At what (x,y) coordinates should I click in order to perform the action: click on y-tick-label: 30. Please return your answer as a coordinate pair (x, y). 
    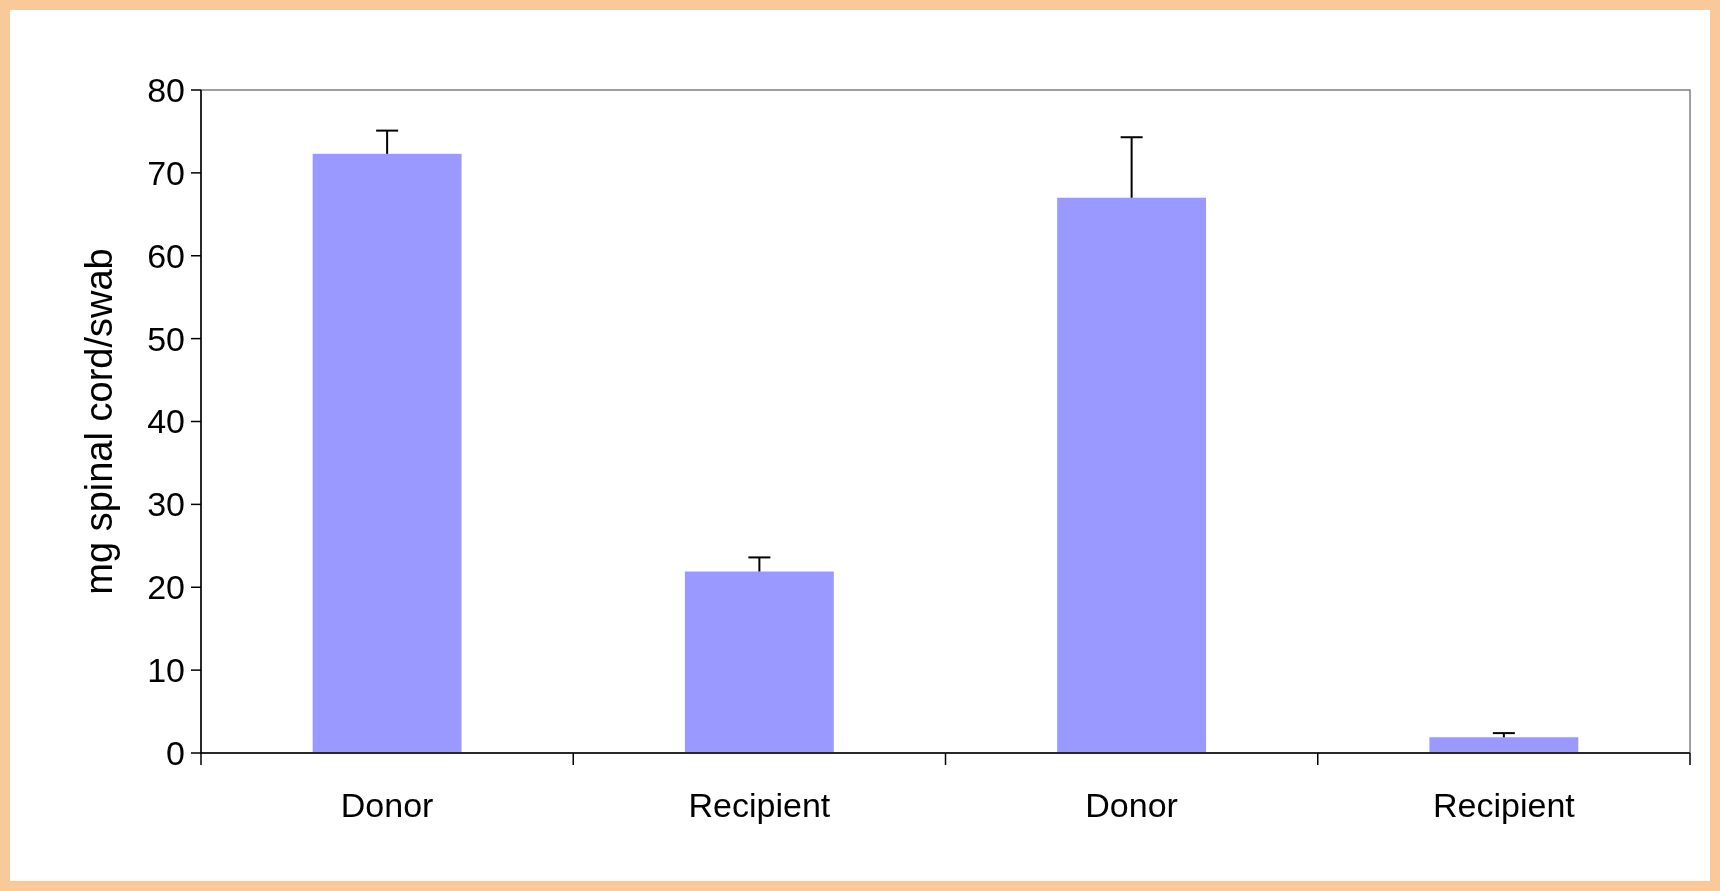
    Looking at the image, I should click on (166, 504).